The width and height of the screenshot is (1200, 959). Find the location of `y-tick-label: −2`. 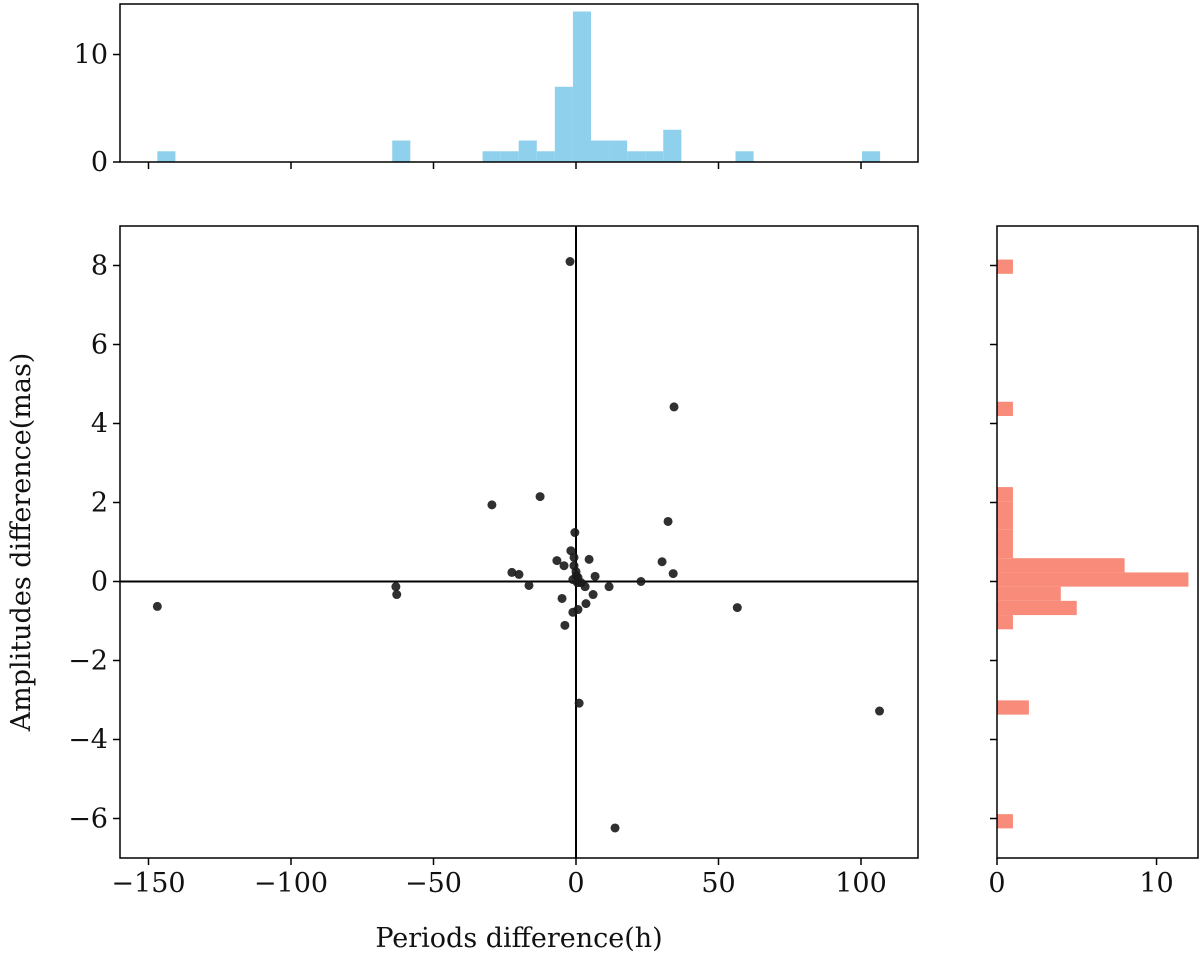

y-tick-label: −2 is located at coordinates (88, 661).